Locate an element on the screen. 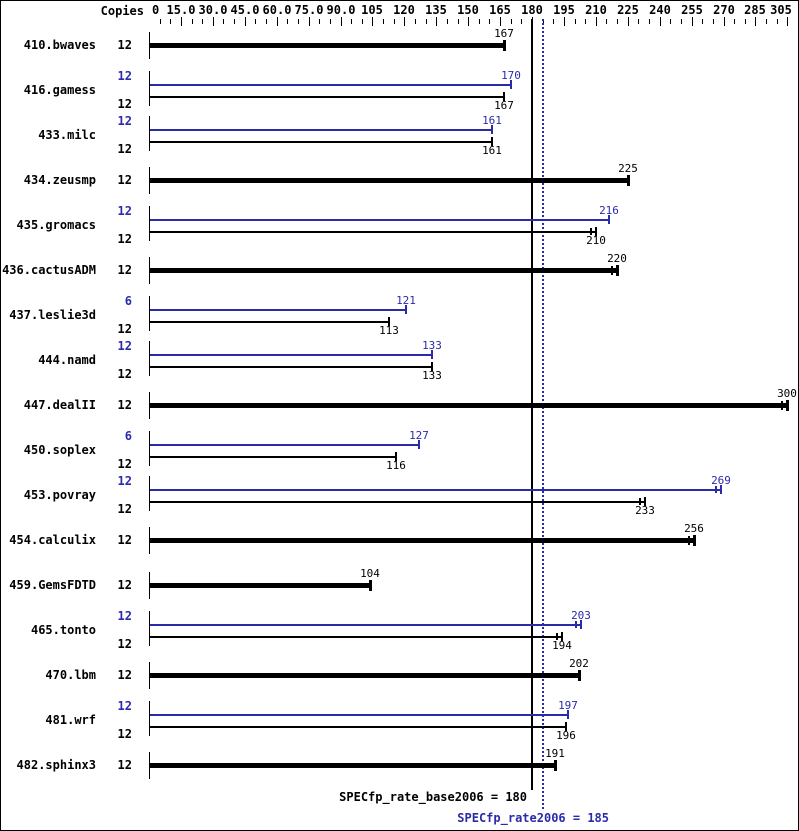 Image resolution: width=799 pixels, height=831 pixels. peak-value-label: 197 is located at coordinates (568, 705).